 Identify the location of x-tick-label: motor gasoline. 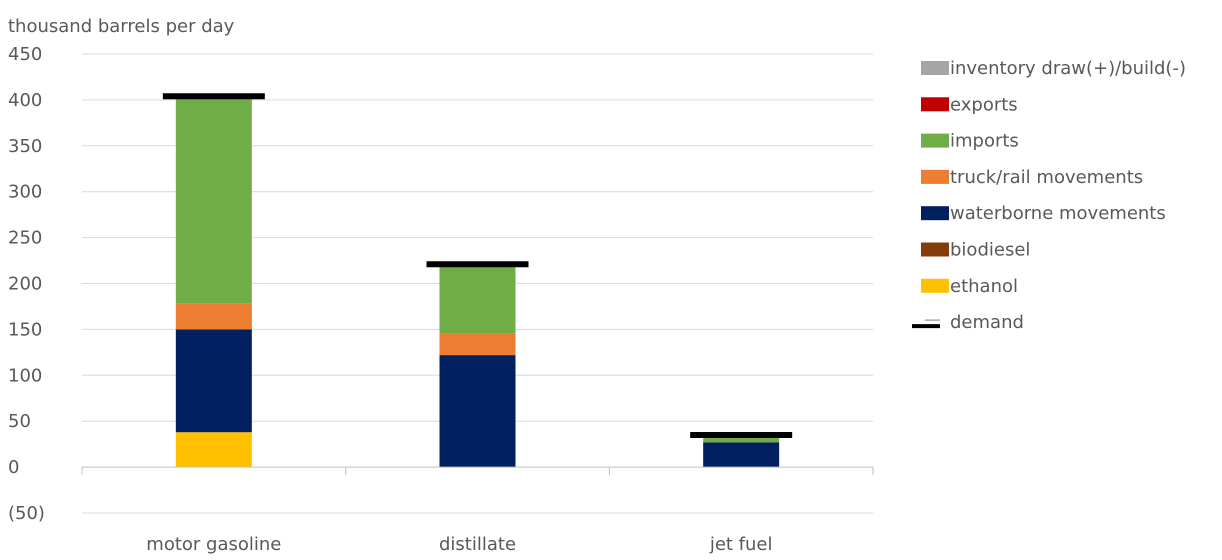
(213, 544).